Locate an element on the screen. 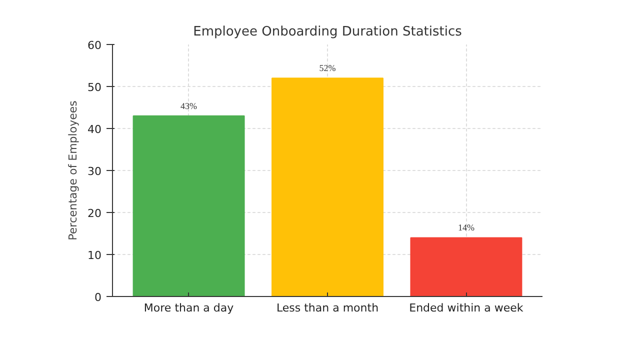  x-tick-label: Less than a month is located at coordinates (327, 308).